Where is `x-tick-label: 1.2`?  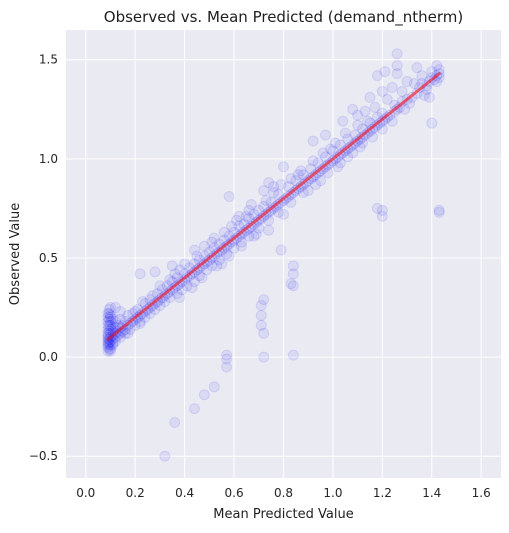
x-tick-label: 1.2 is located at coordinates (382, 493).